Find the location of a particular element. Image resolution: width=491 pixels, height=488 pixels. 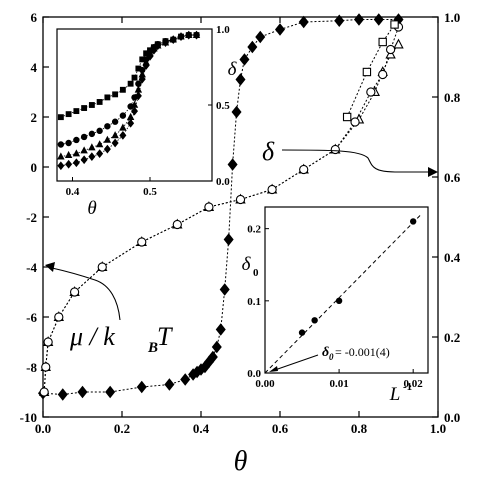

delta-label: δ is located at coordinates (268, 151).